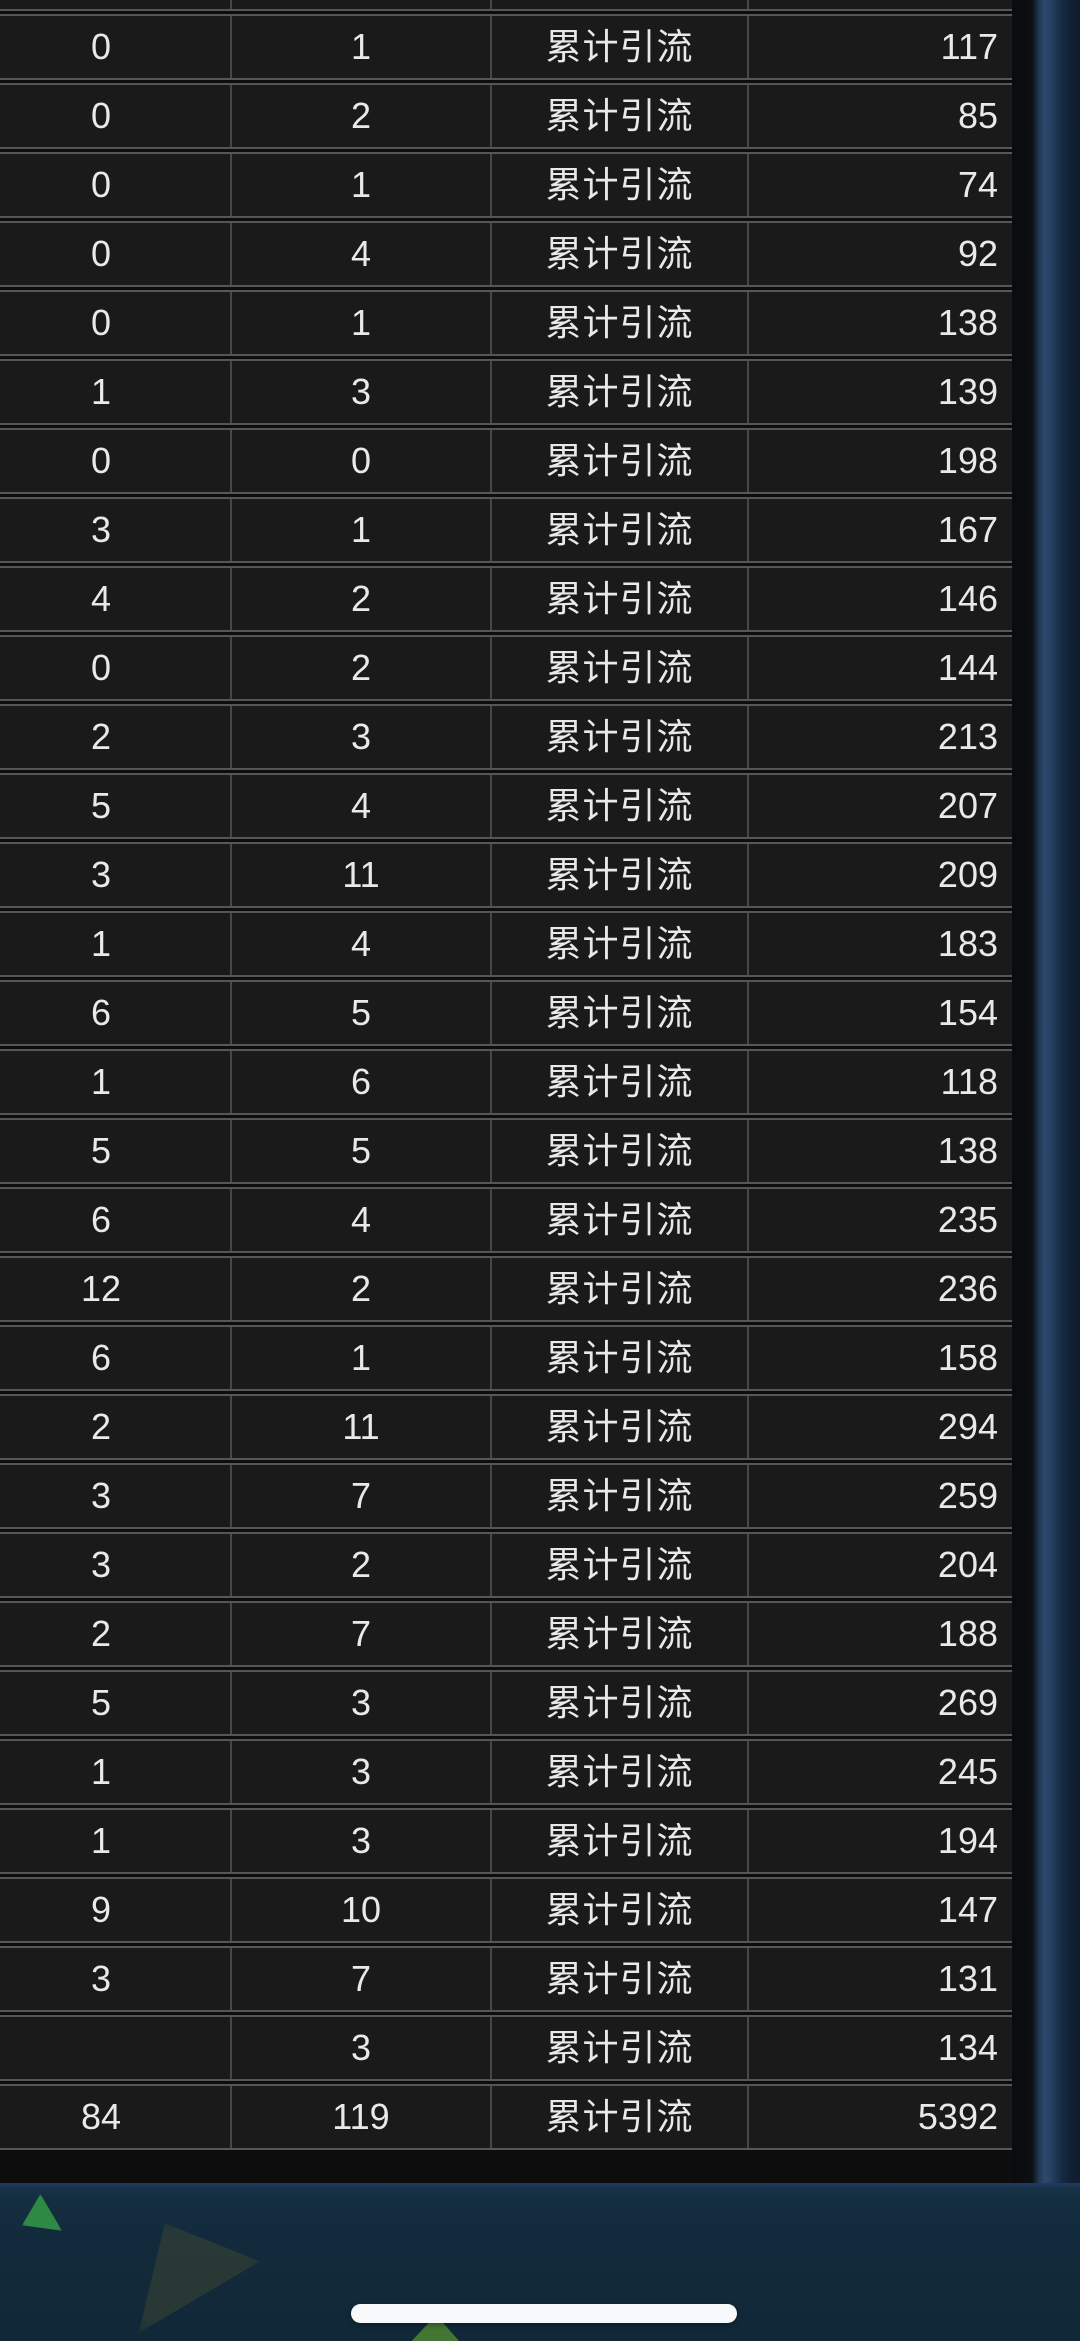 Image resolution: width=1080 pixels, height=2341 pixels. I want to click on table-row: 12 2 累计引流 236, so click(506, 1289).